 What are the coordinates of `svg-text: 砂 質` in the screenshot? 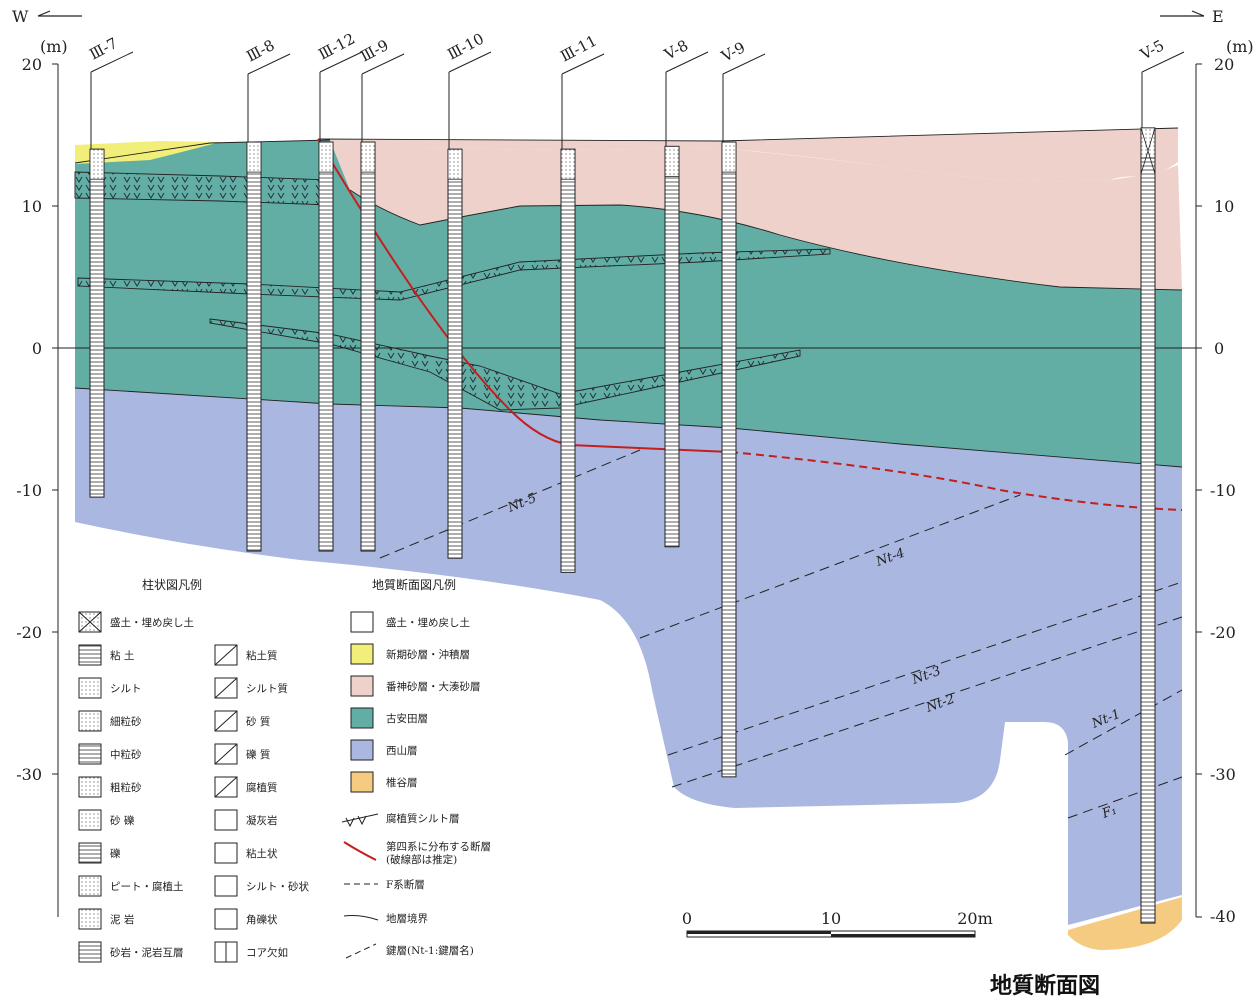 It's located at (258, 721).